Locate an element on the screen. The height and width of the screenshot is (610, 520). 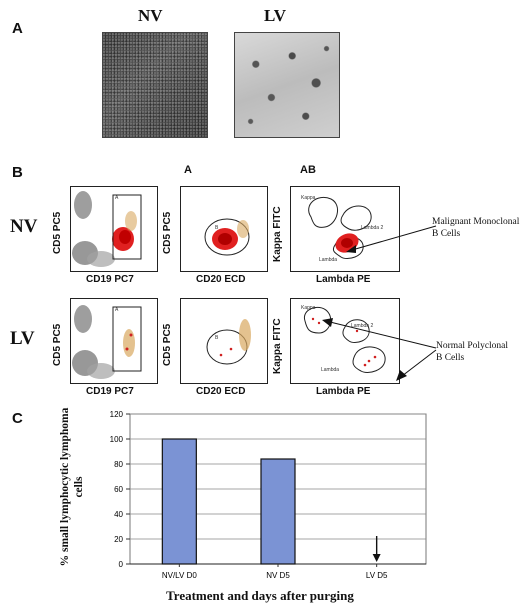
annotation-malignant: Malignant Monoclonal B Cells is located at coordinates (476, 228).